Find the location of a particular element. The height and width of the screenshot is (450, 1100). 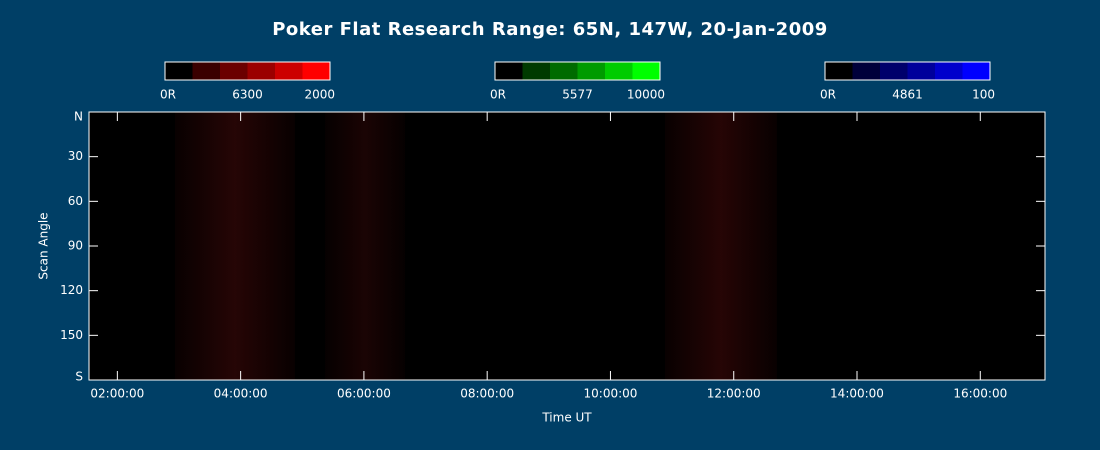

x-tick-label: 08:00:00 is located at coordinates (487, 394).